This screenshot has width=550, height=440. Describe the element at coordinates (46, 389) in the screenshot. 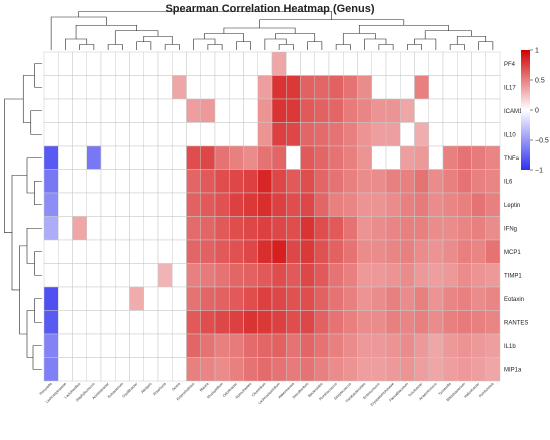

I see `column-label: Prevotella` at that location.